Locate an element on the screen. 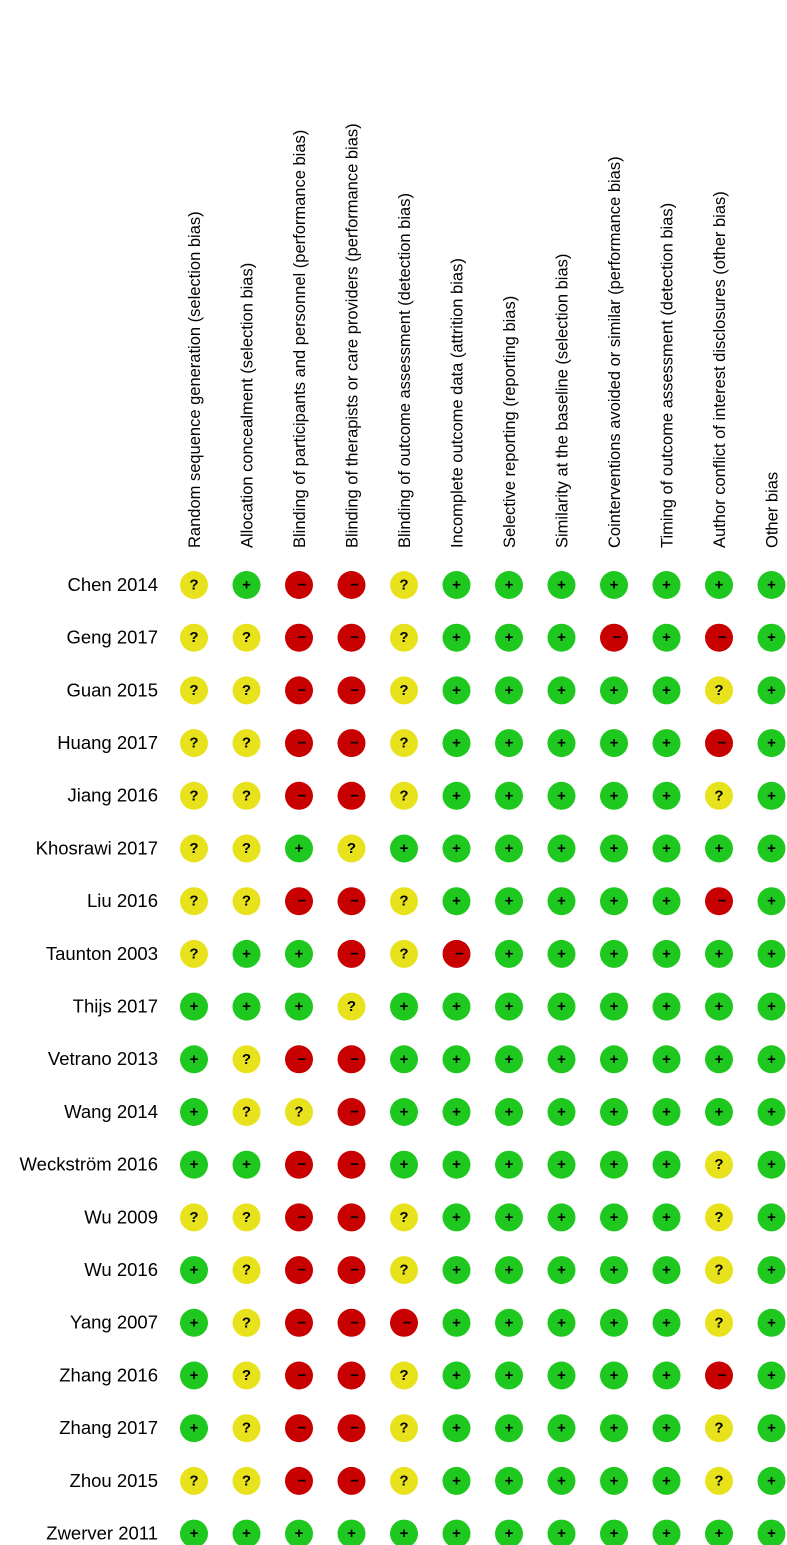 This screenshot has width=787, height=1545. study-label: Huang 2017 is located at coordinates (107, 742).